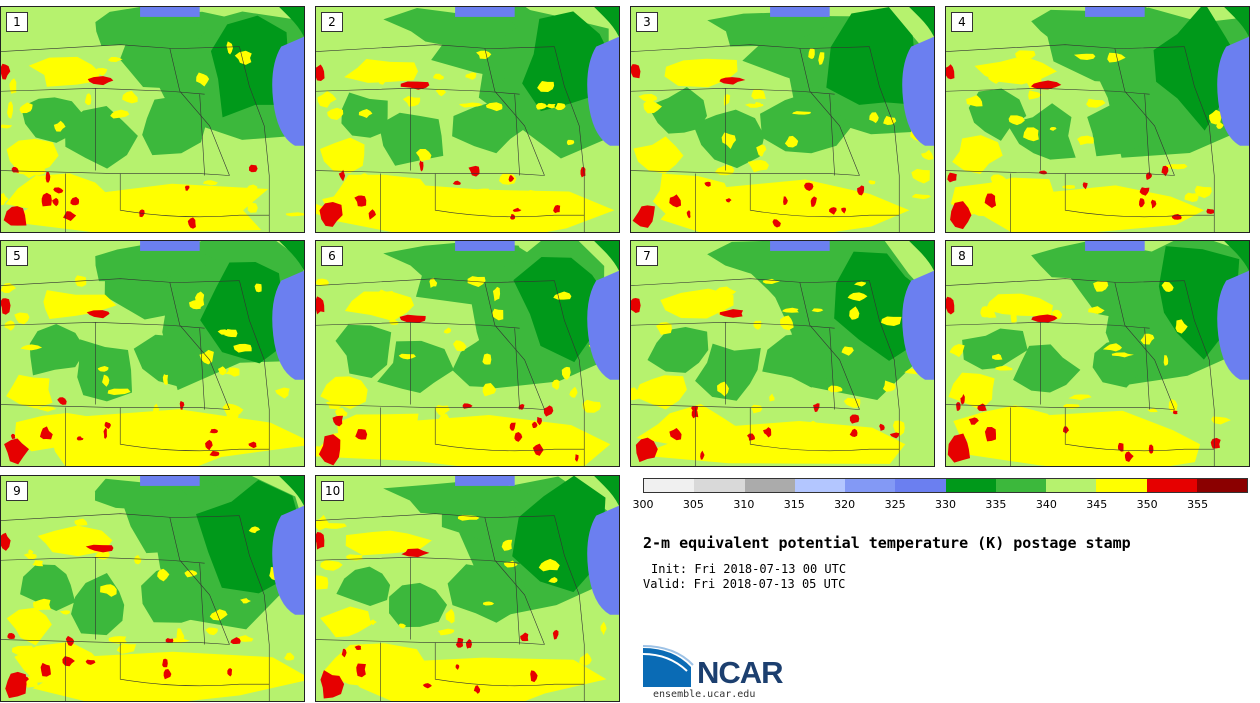 This screenshot has width=1260, height=703. I want to click on colorbar-tick-label: 345, so click(1097, 504).